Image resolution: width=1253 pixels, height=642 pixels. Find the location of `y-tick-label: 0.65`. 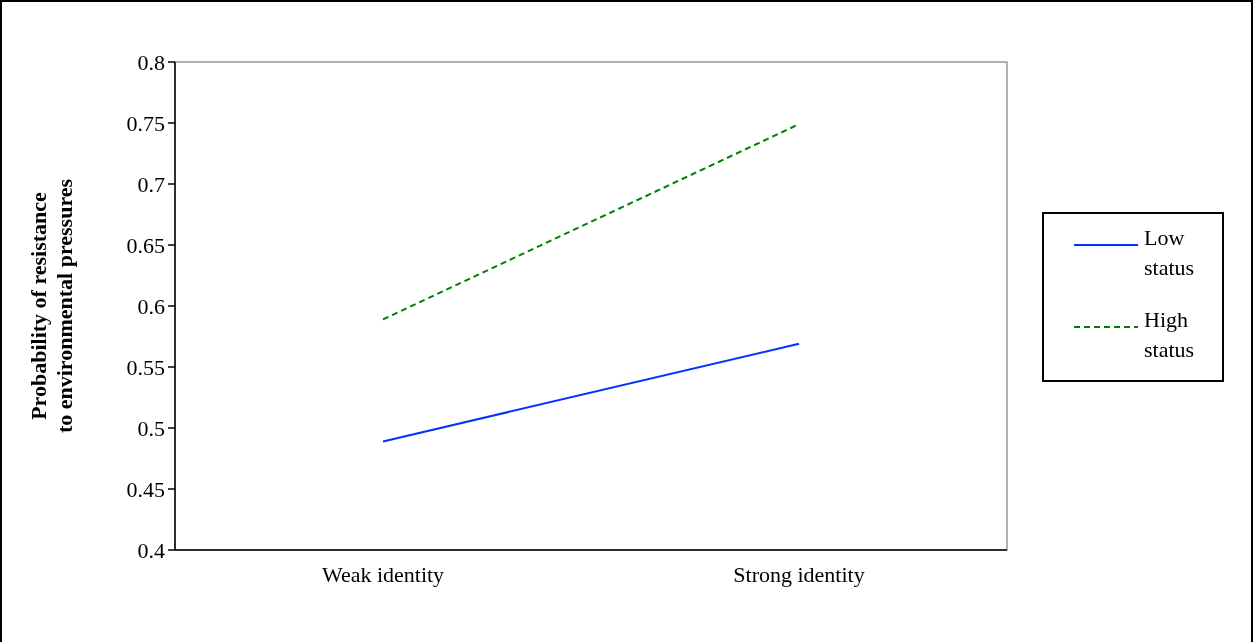

y-tick-label: 0.65 is located at coordinates (145, 245).